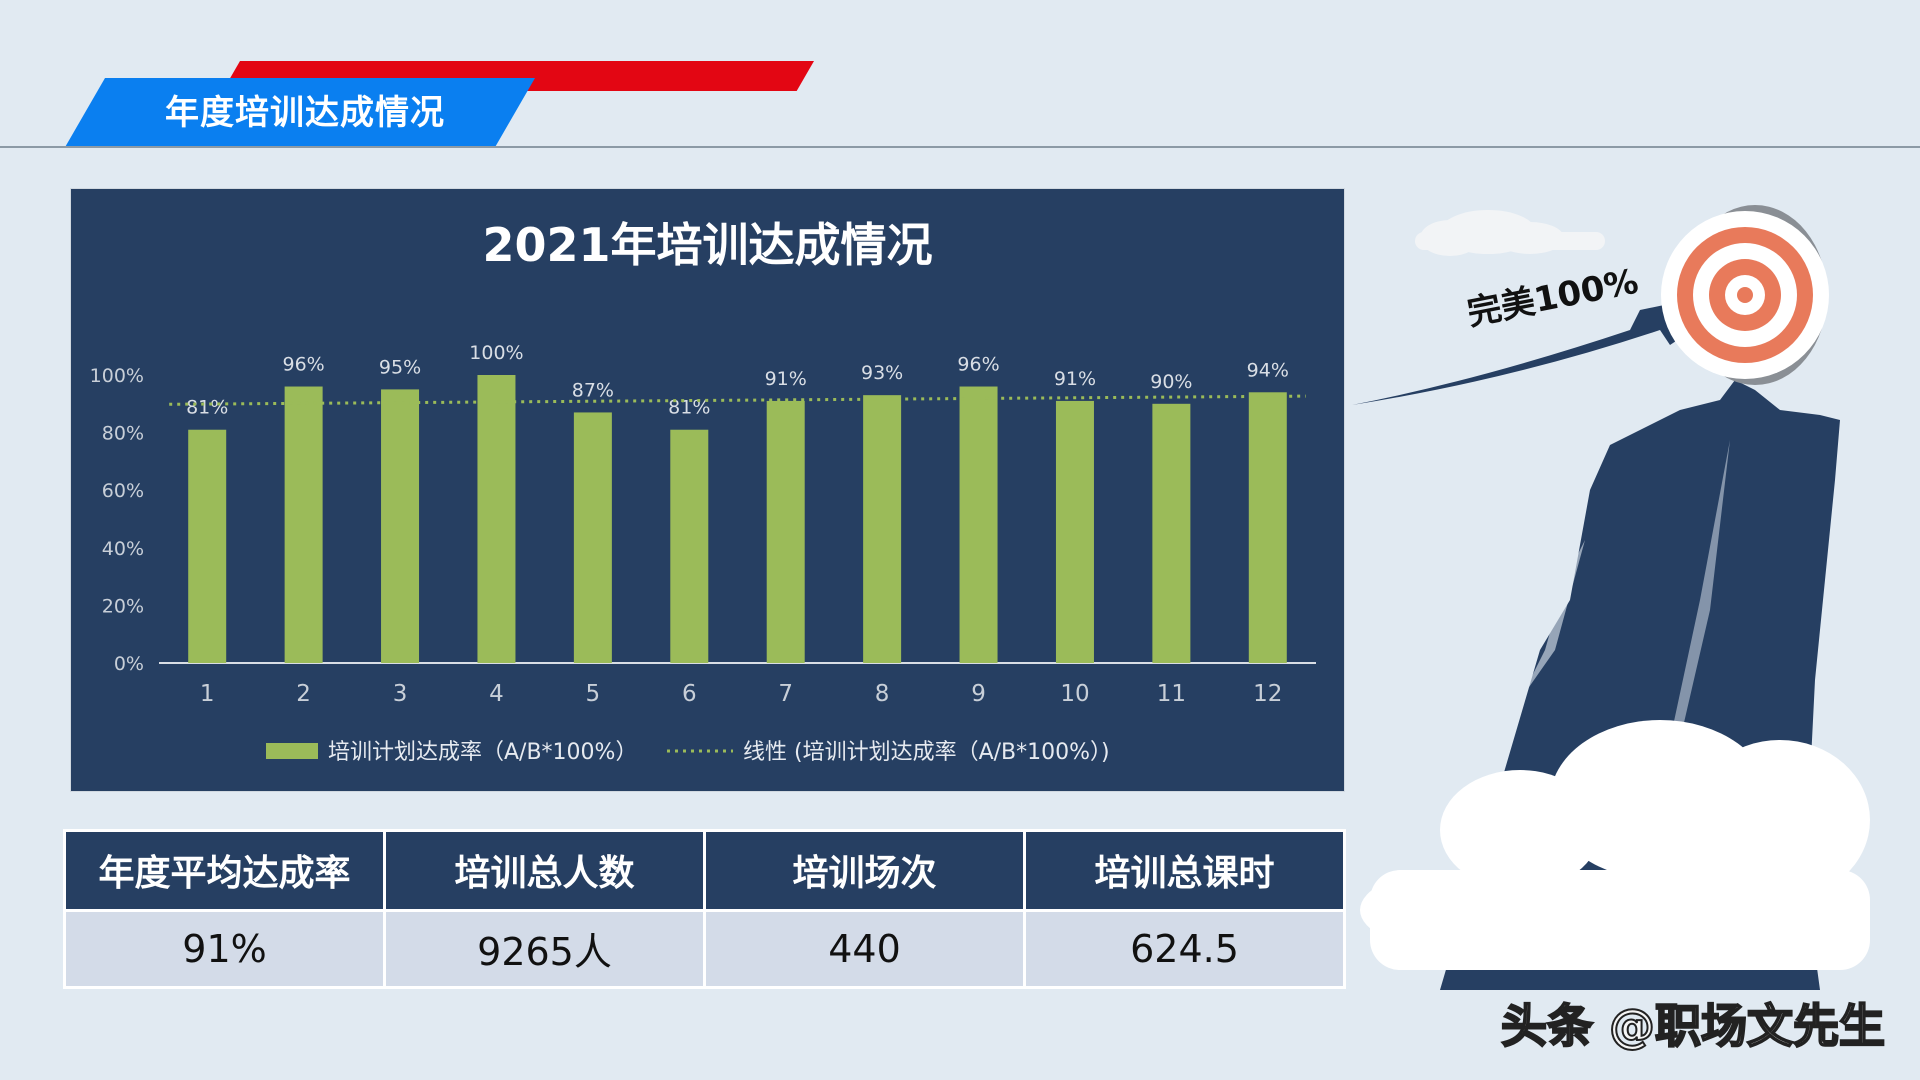 This screenshot has width=1920, height=1080. I want to click on x-tick-label: 7, so click(785, 694).